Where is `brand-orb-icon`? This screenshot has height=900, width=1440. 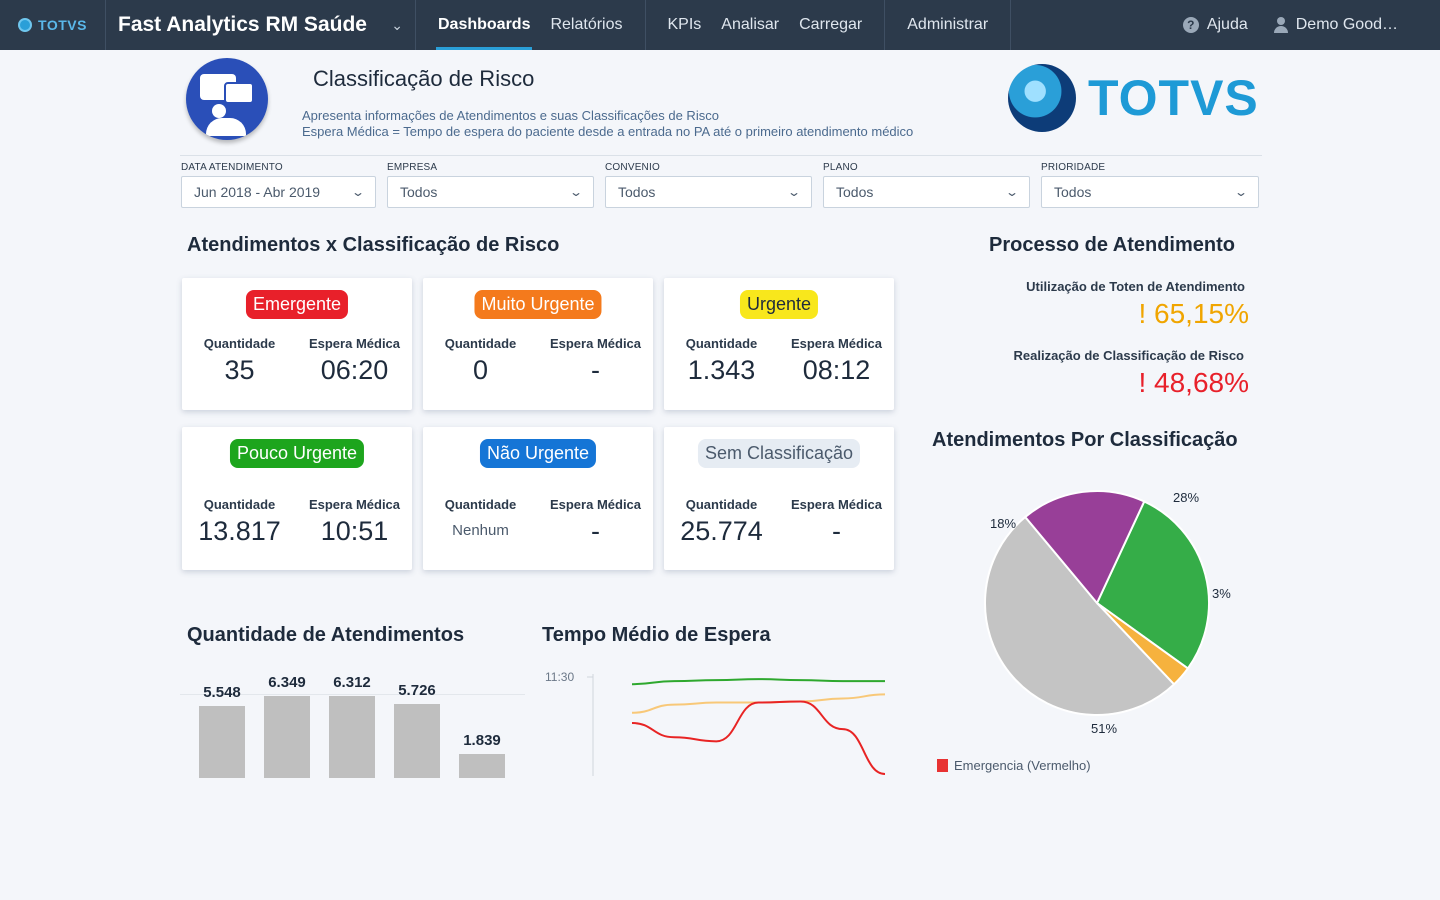
brand-orb-icon is located at coordinates (1042, 98).